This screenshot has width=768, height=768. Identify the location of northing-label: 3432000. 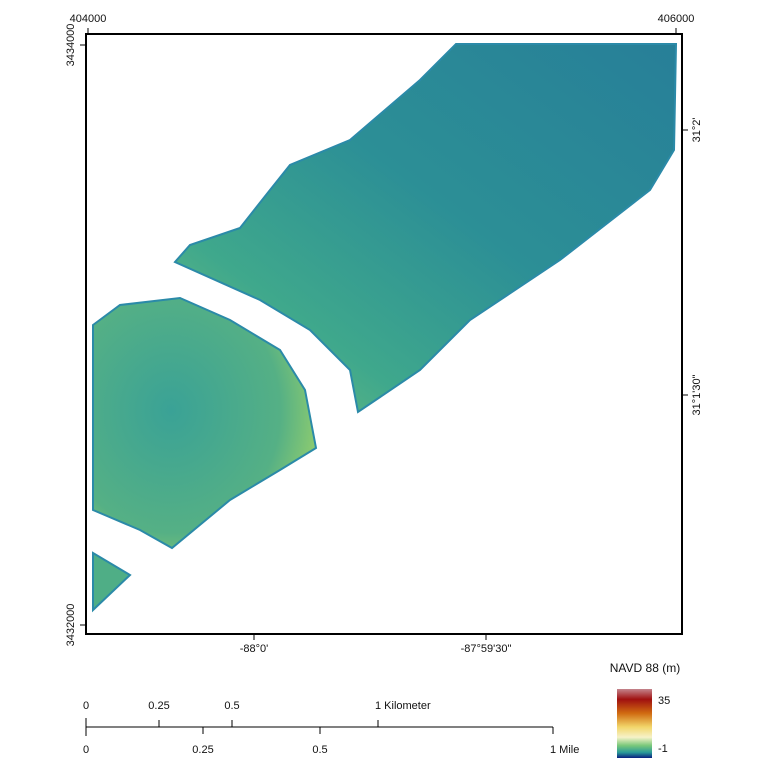
(71, 625).